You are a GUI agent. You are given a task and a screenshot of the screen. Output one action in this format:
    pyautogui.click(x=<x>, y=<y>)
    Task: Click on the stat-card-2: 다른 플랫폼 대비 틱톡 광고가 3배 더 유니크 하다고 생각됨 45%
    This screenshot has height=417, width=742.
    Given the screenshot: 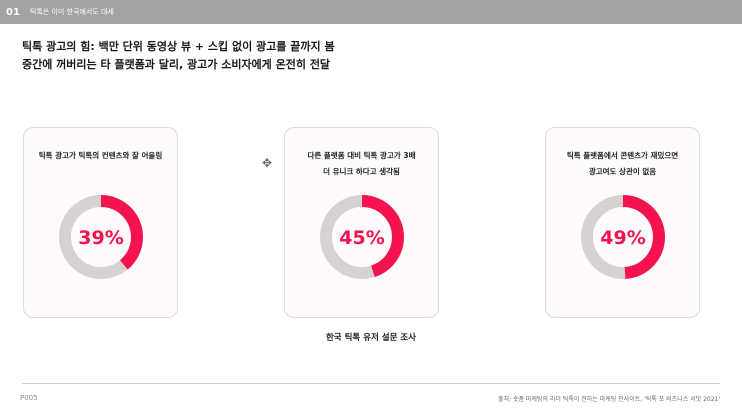 What is the action you would take?
    pyautogui.click(x=361, y=222)
    